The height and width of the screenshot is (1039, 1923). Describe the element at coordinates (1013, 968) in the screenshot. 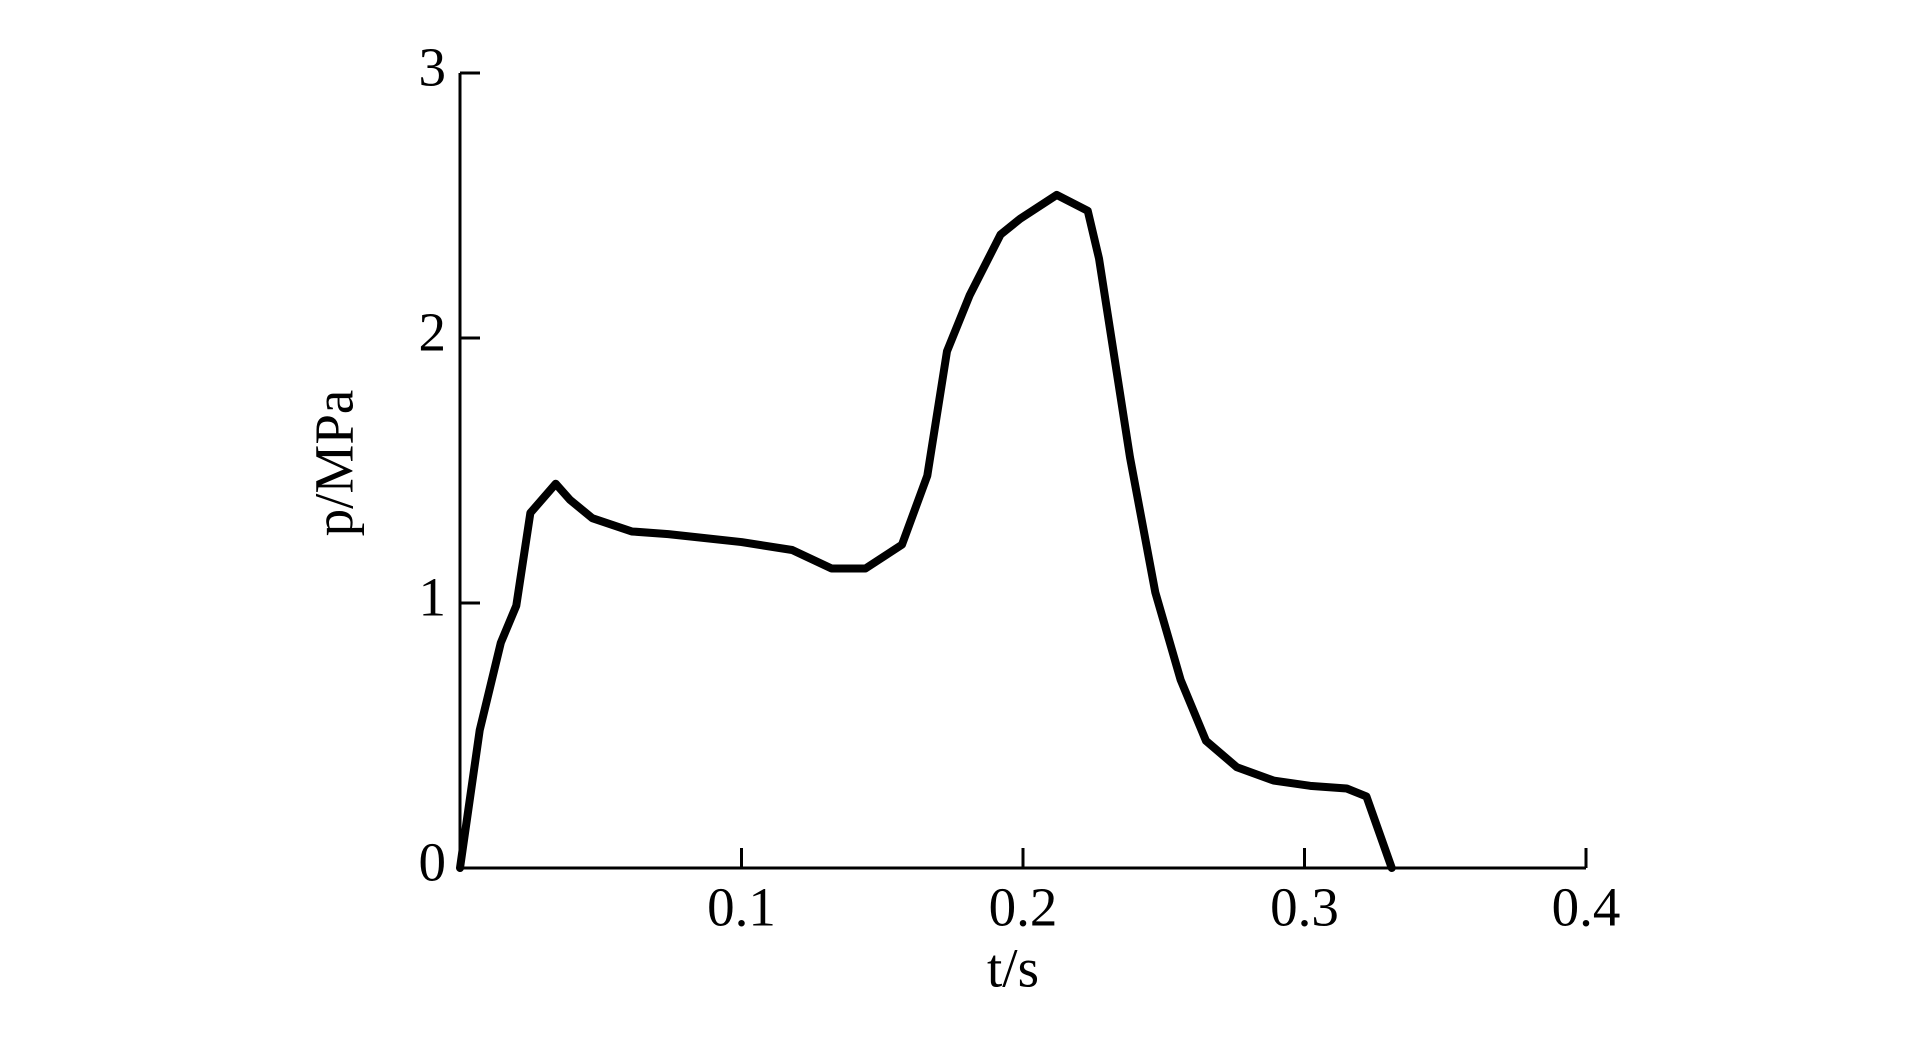

I see `x-axis-label: t/s` at that location.